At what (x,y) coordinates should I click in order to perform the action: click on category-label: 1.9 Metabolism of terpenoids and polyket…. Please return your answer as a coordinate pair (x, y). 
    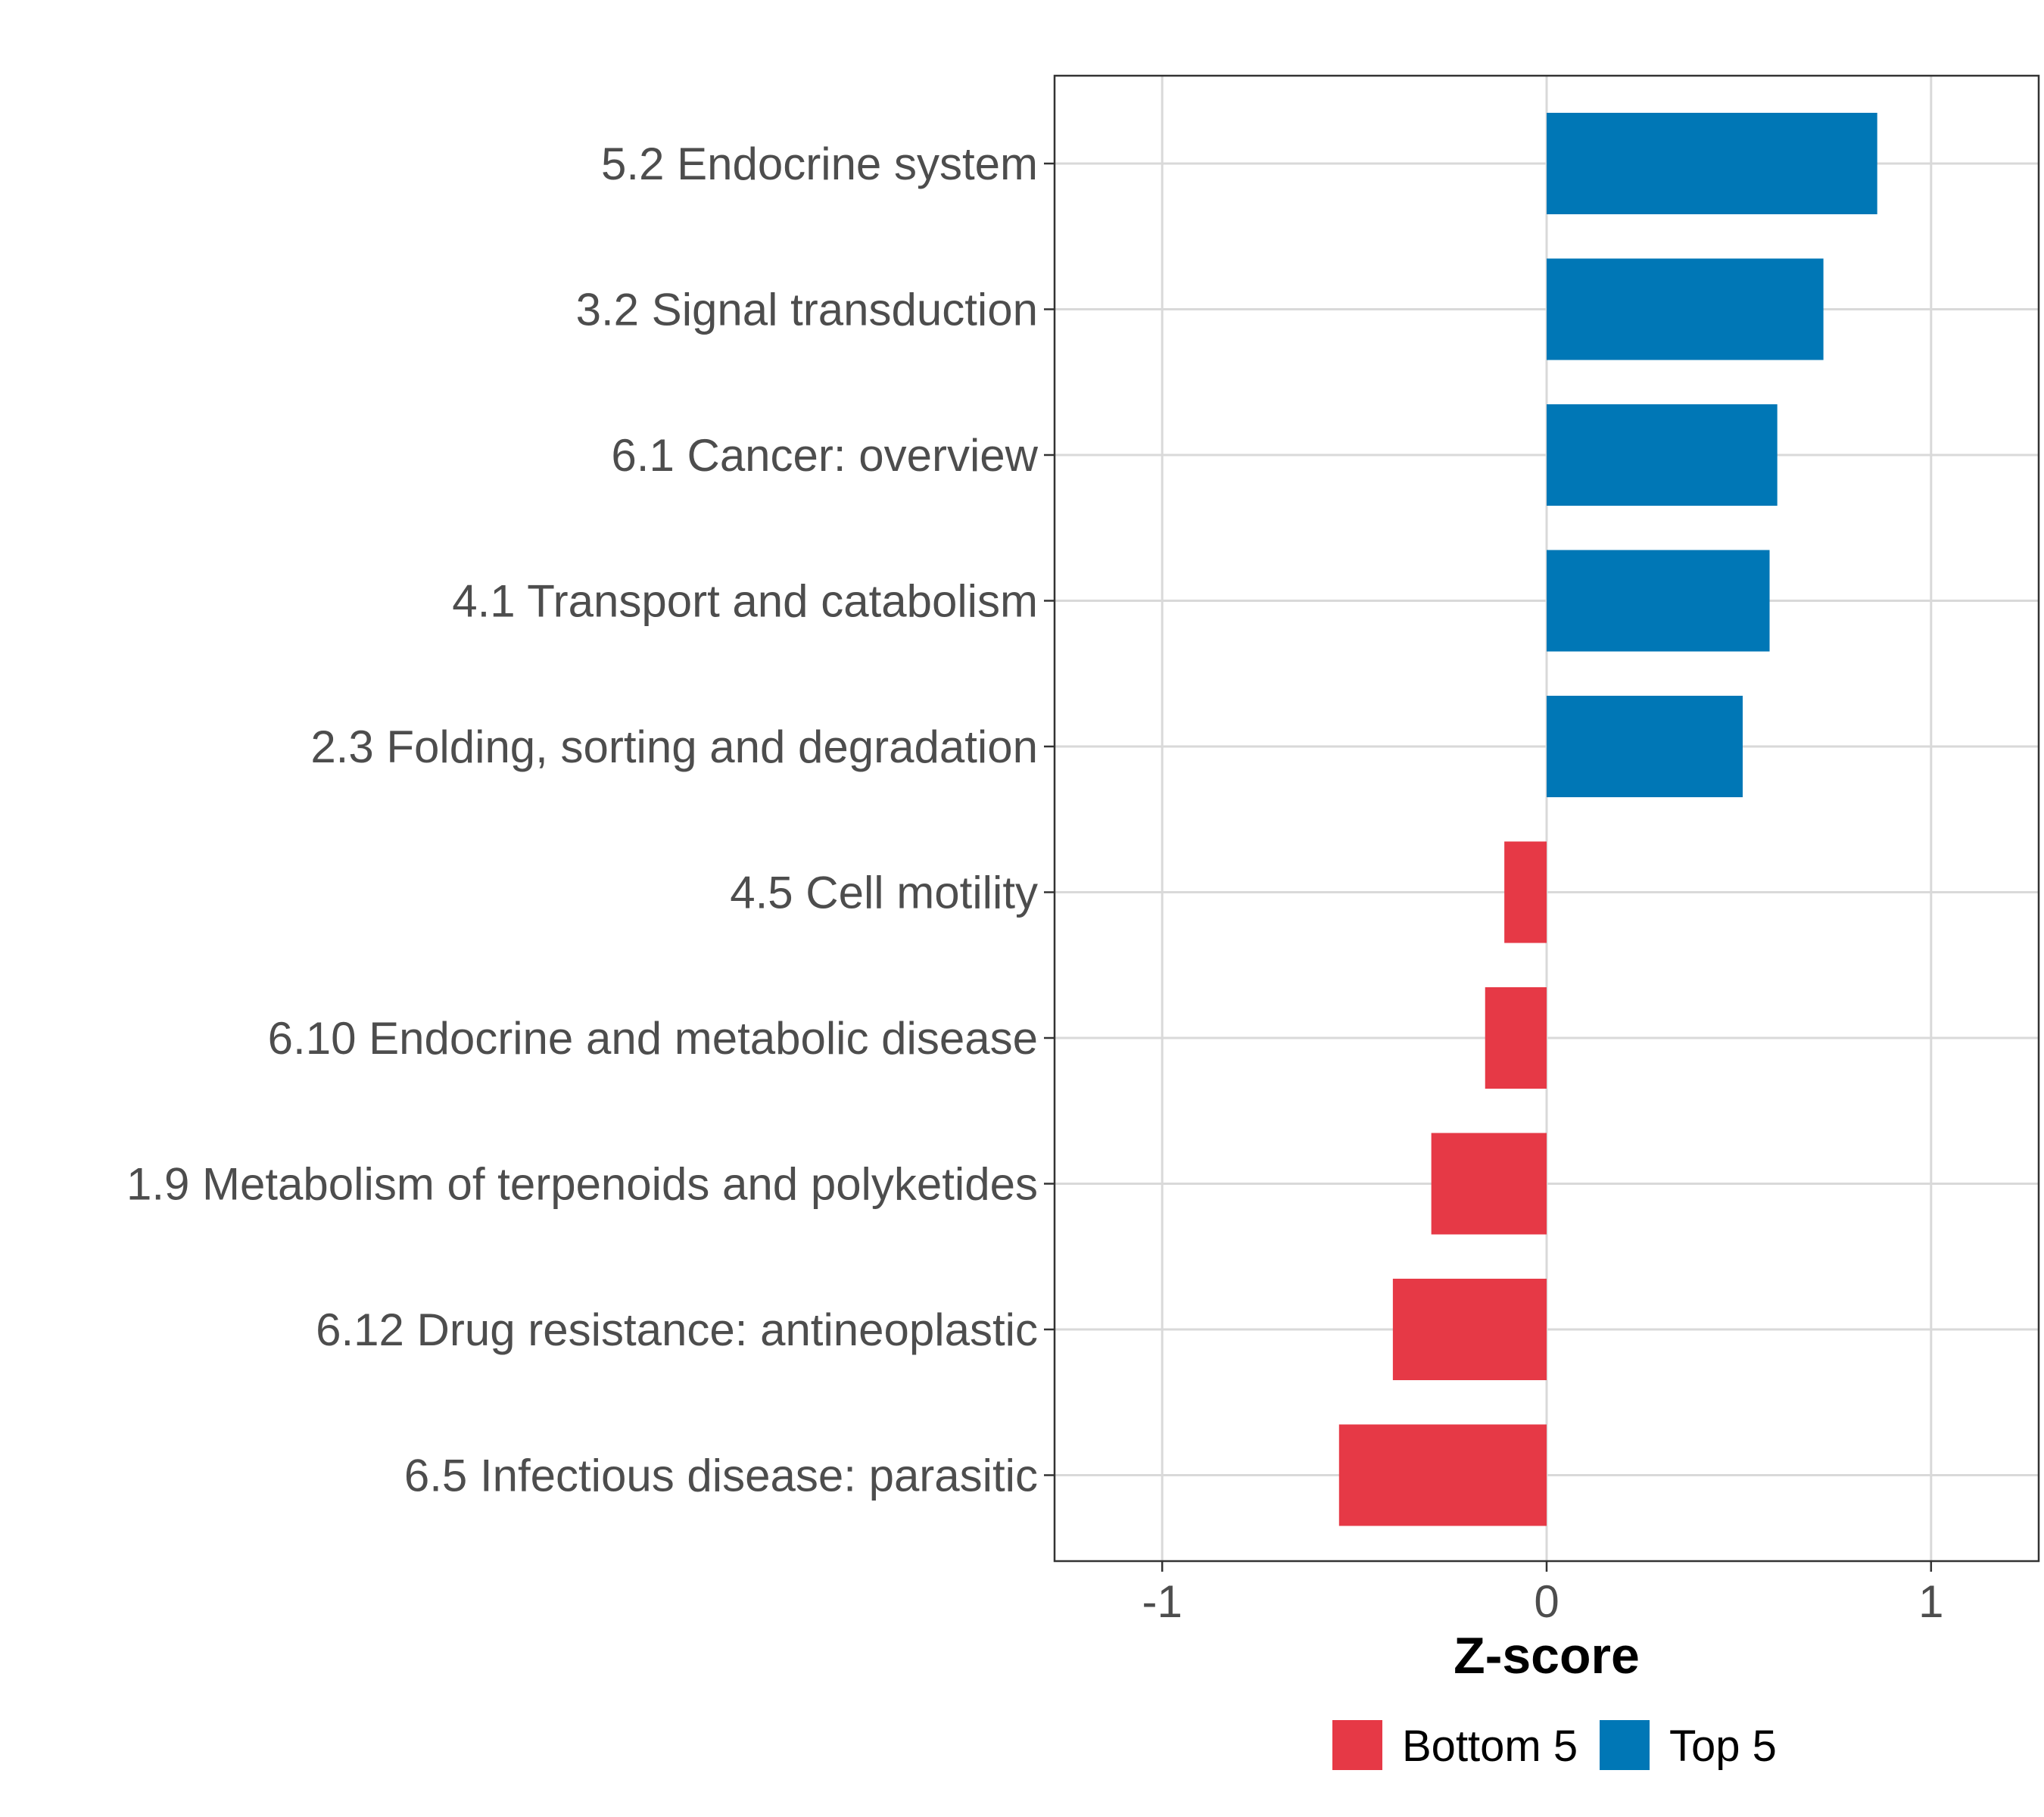
    Looking at the image, I should click on (582, 1184).